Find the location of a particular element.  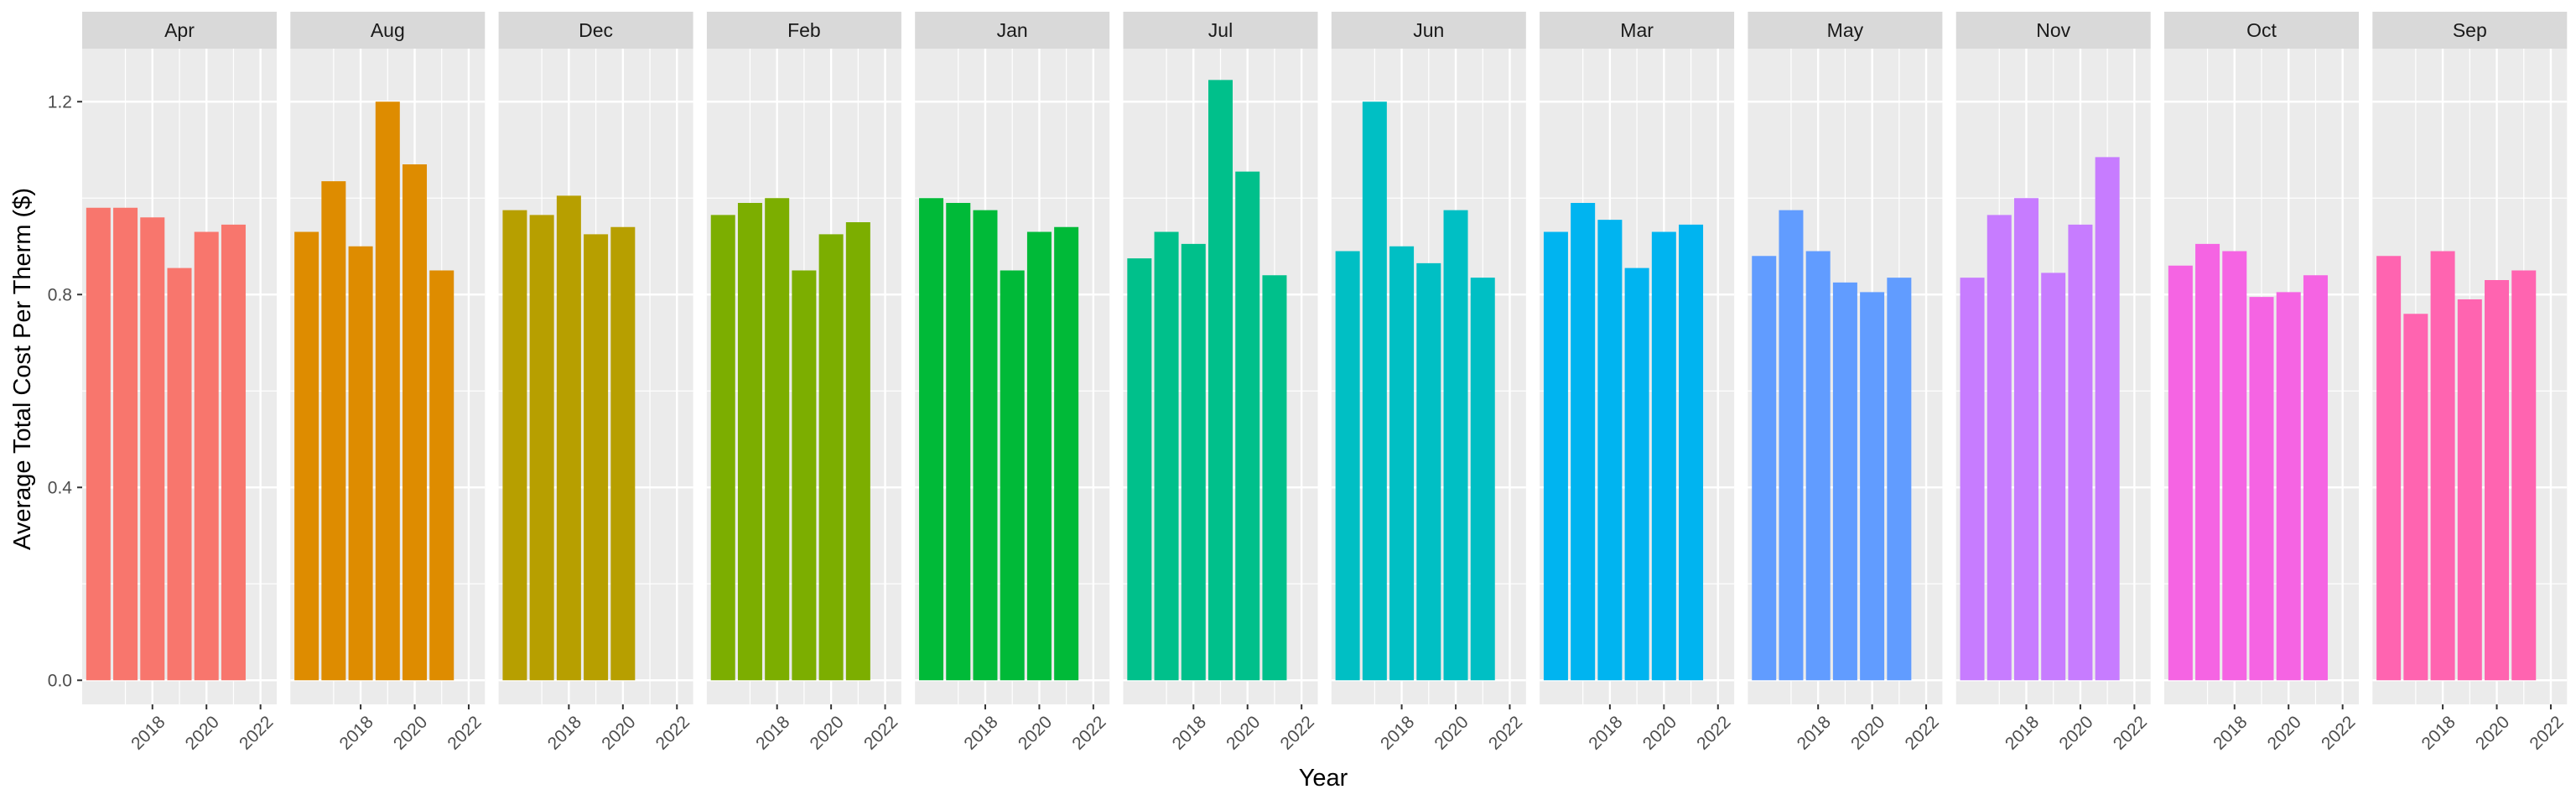

facet-label: Dec is located at coordinates (596, 30).